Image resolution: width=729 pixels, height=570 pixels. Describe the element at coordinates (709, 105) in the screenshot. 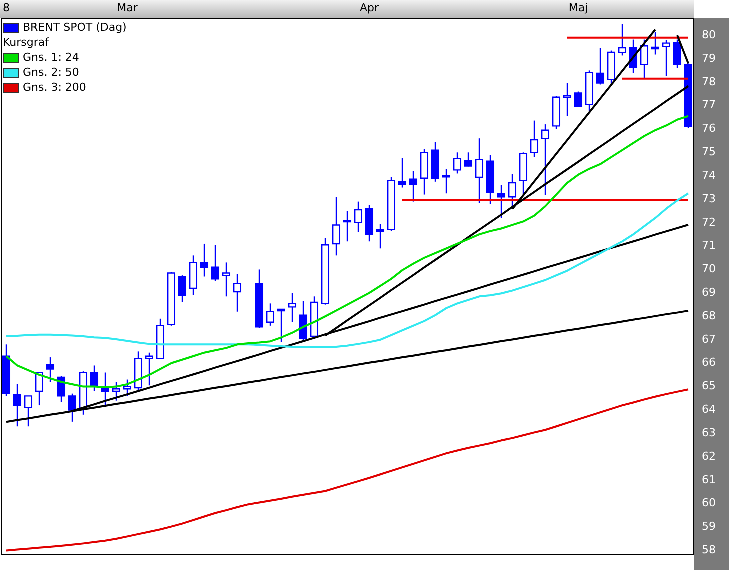

I see `y-tick-label: 77` at that location.